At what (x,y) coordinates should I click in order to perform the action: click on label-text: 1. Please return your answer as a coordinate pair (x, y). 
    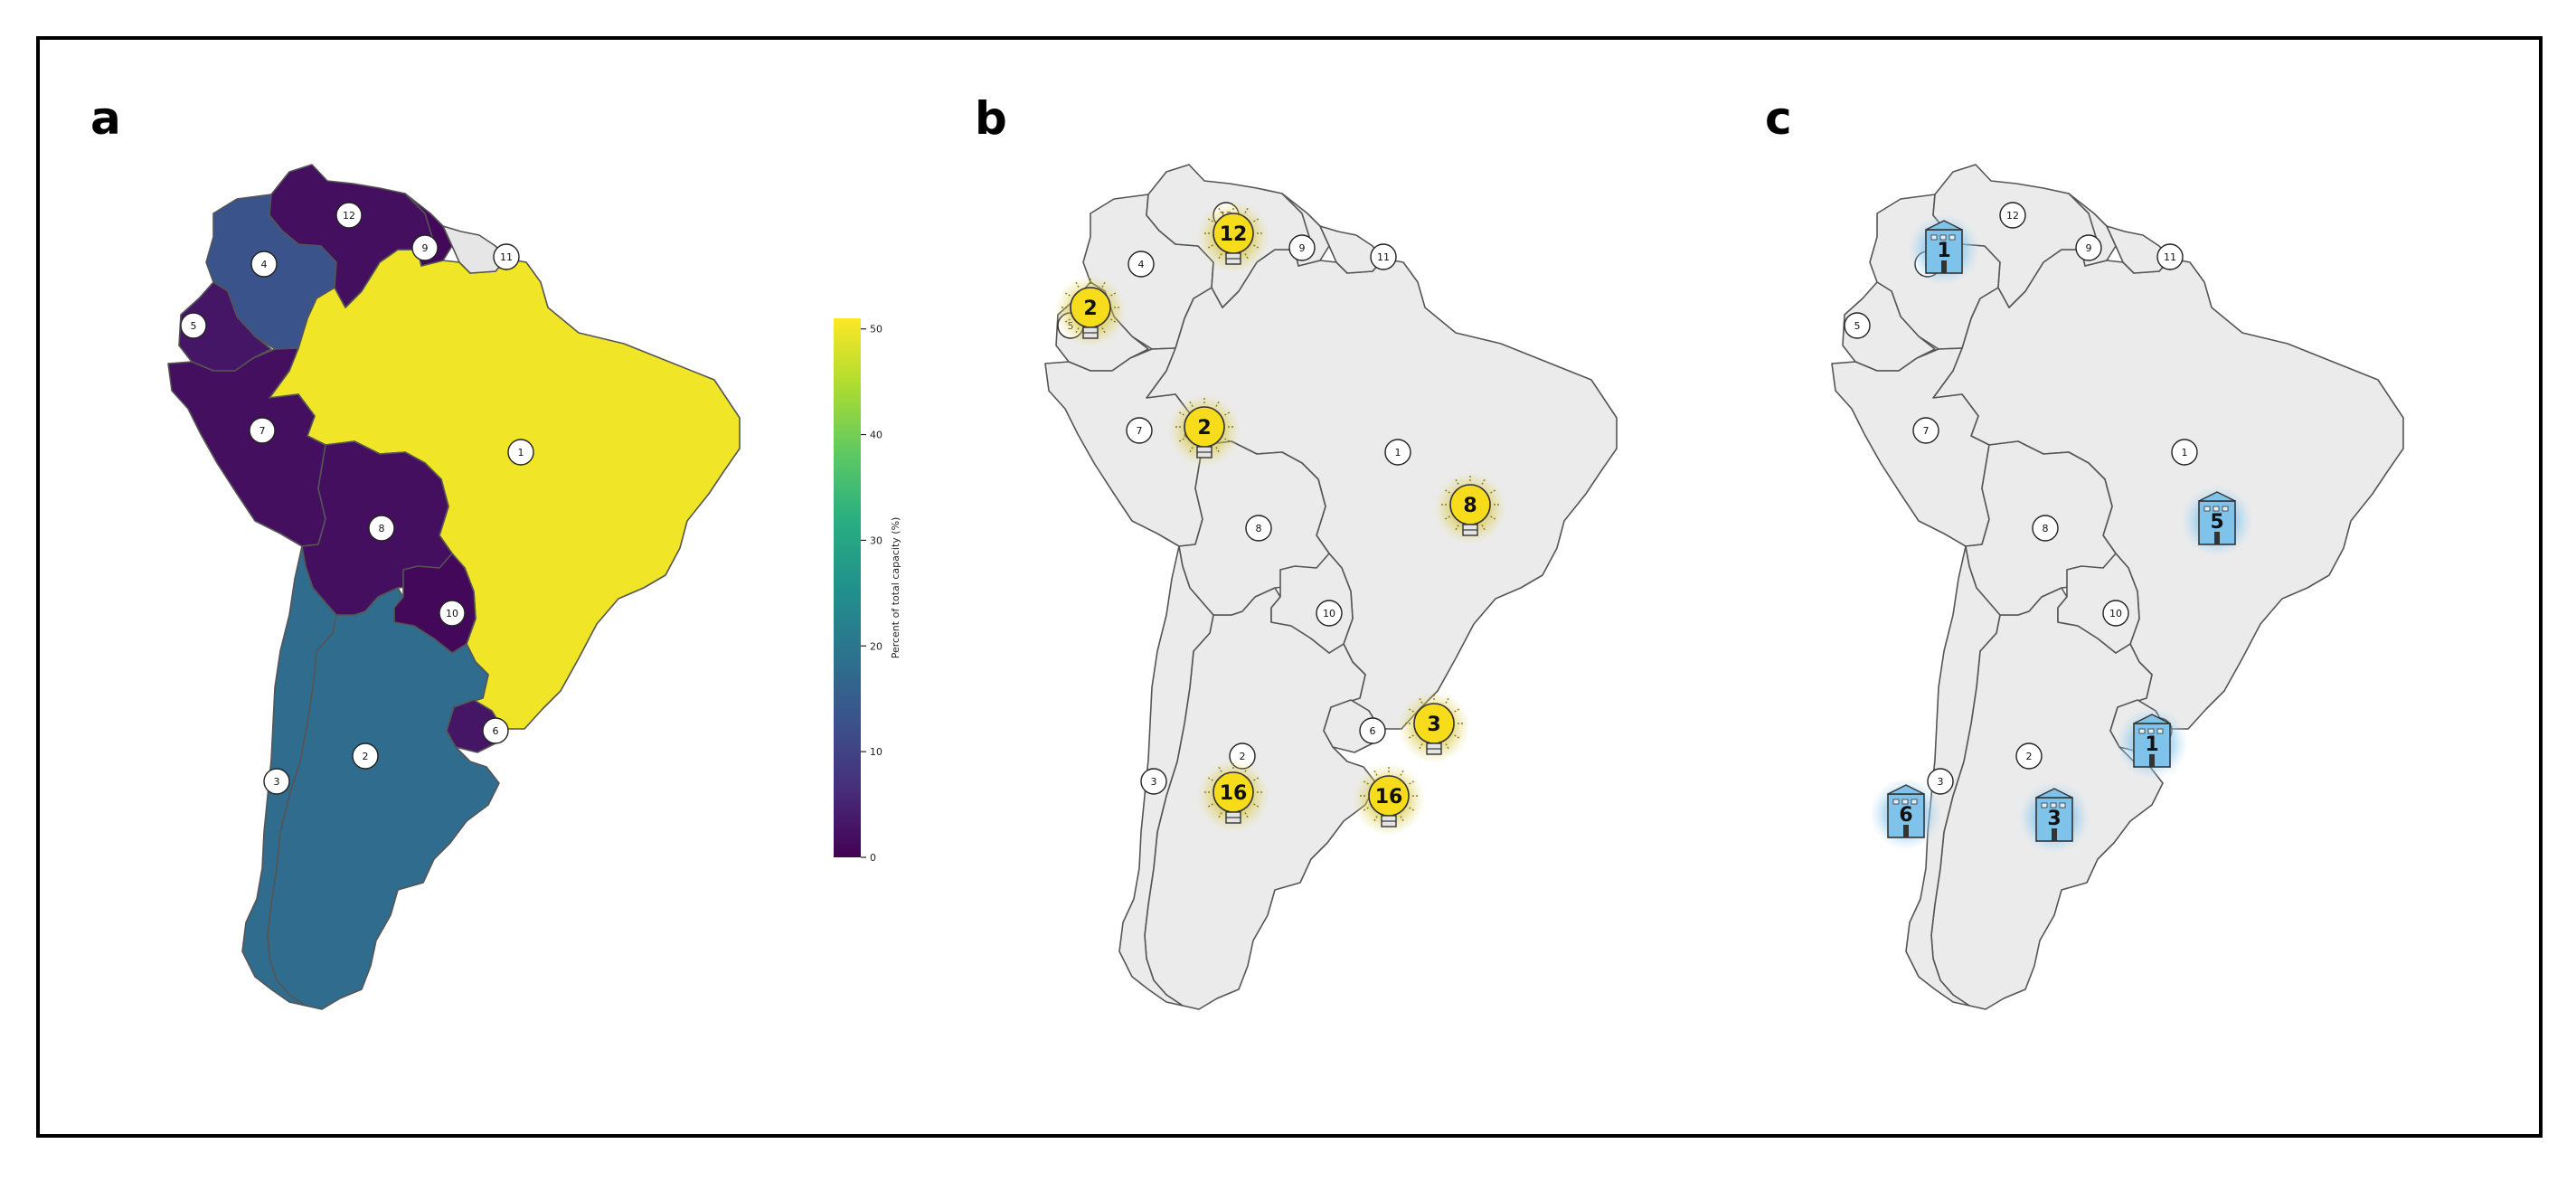
    Looking at the image, I should click on (2185, 453).